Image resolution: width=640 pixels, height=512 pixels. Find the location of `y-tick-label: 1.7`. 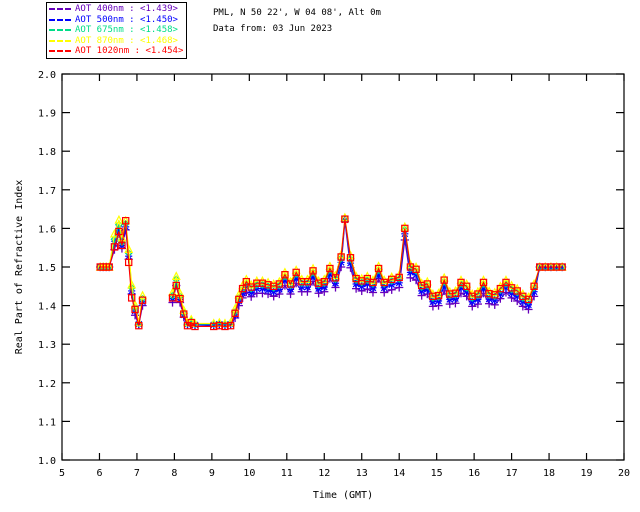

y-tick-label: 1.7 is located at coordinates (47, 191).